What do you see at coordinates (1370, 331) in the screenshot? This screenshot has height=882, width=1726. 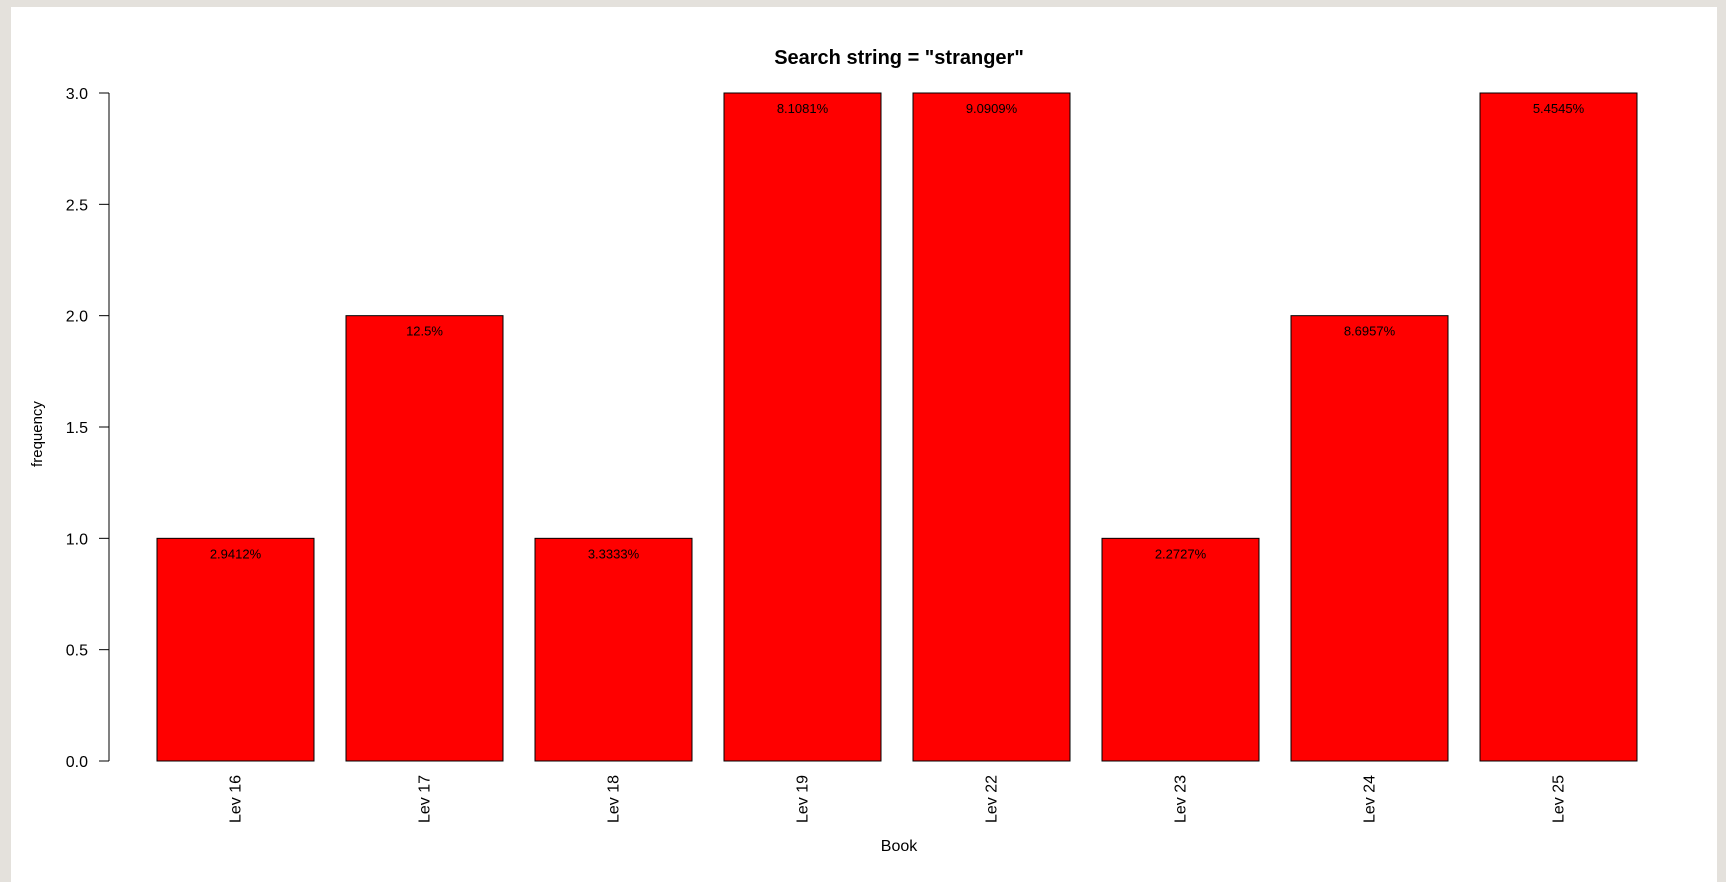 I see `bar-value-label: 8.6957%` at bounding box center [1370, 331].